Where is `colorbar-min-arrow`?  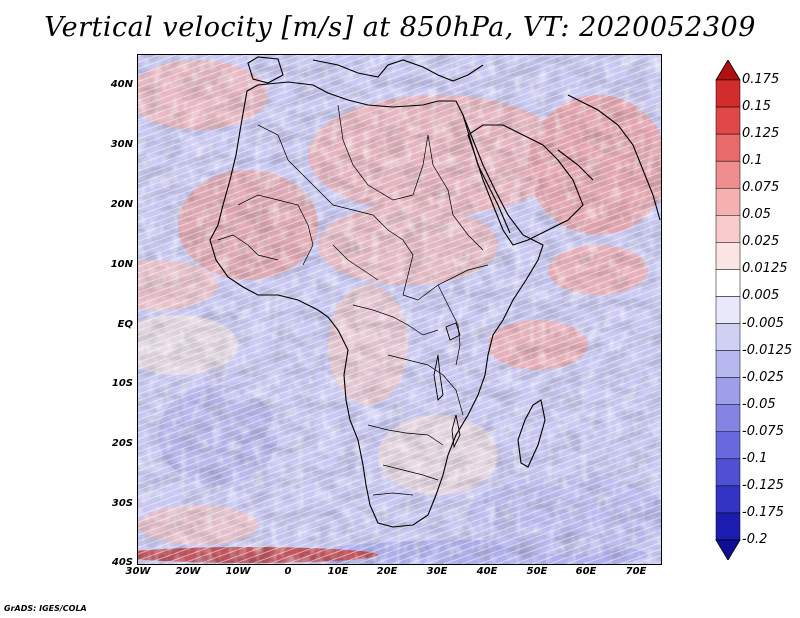 colorbar-min-arrow is located at coordinates (728, 549).